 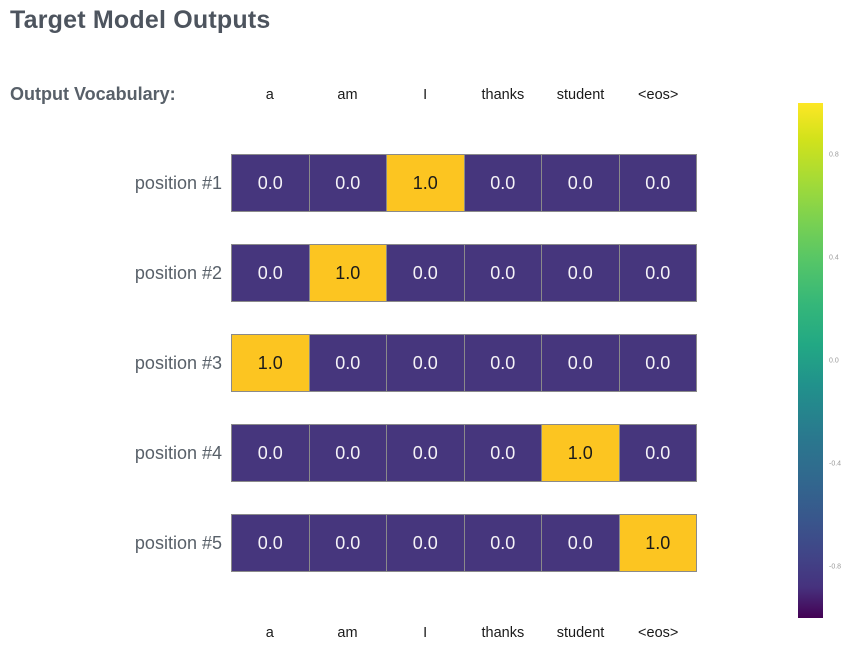 What do you see at coordinates (178, 543) in the screenshot?
I see `position-row-label: position #5` at bounding box center [178, 543].